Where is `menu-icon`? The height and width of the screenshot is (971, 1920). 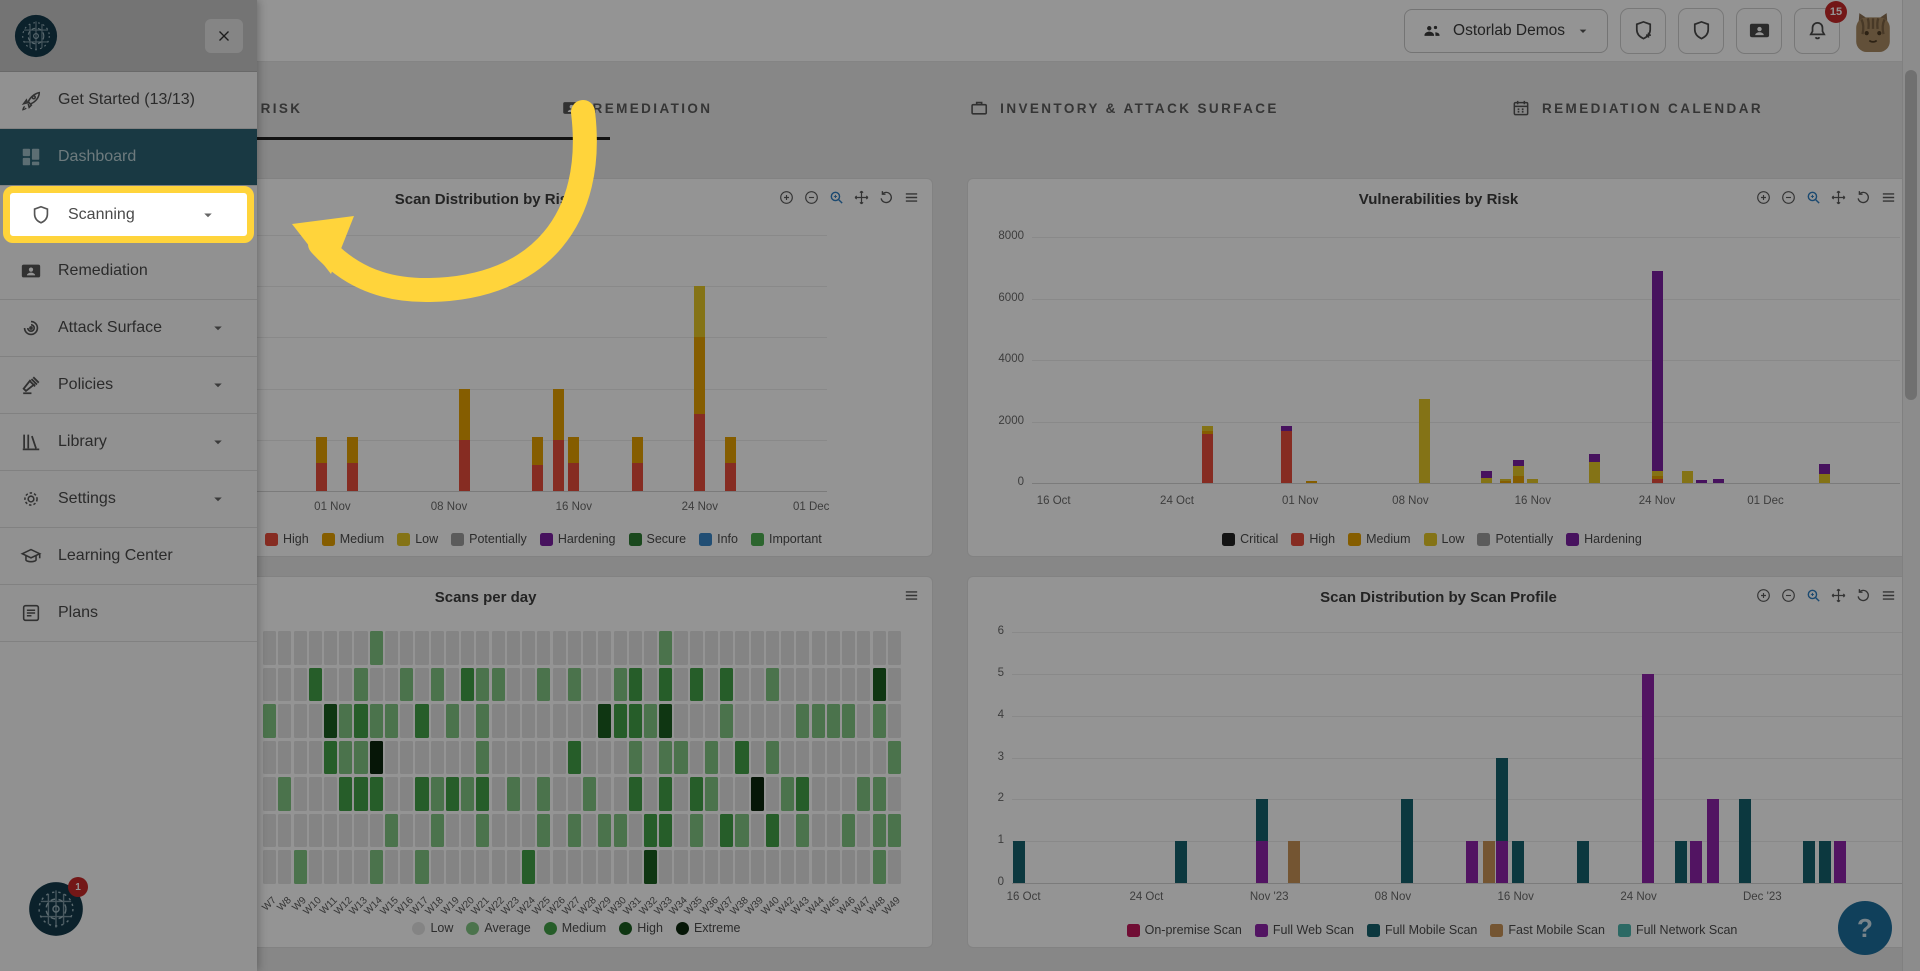 menu-icon is located at coordinates (911, 595).